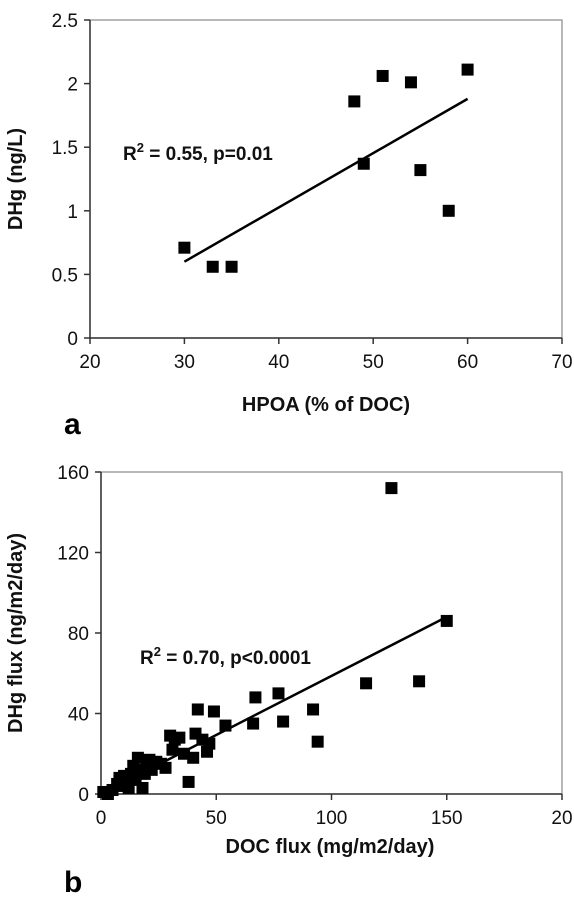 The width and height of the screenshot is (574, 898). I want to click on panel-b-y-tick-label: 40, so click(78, 715).